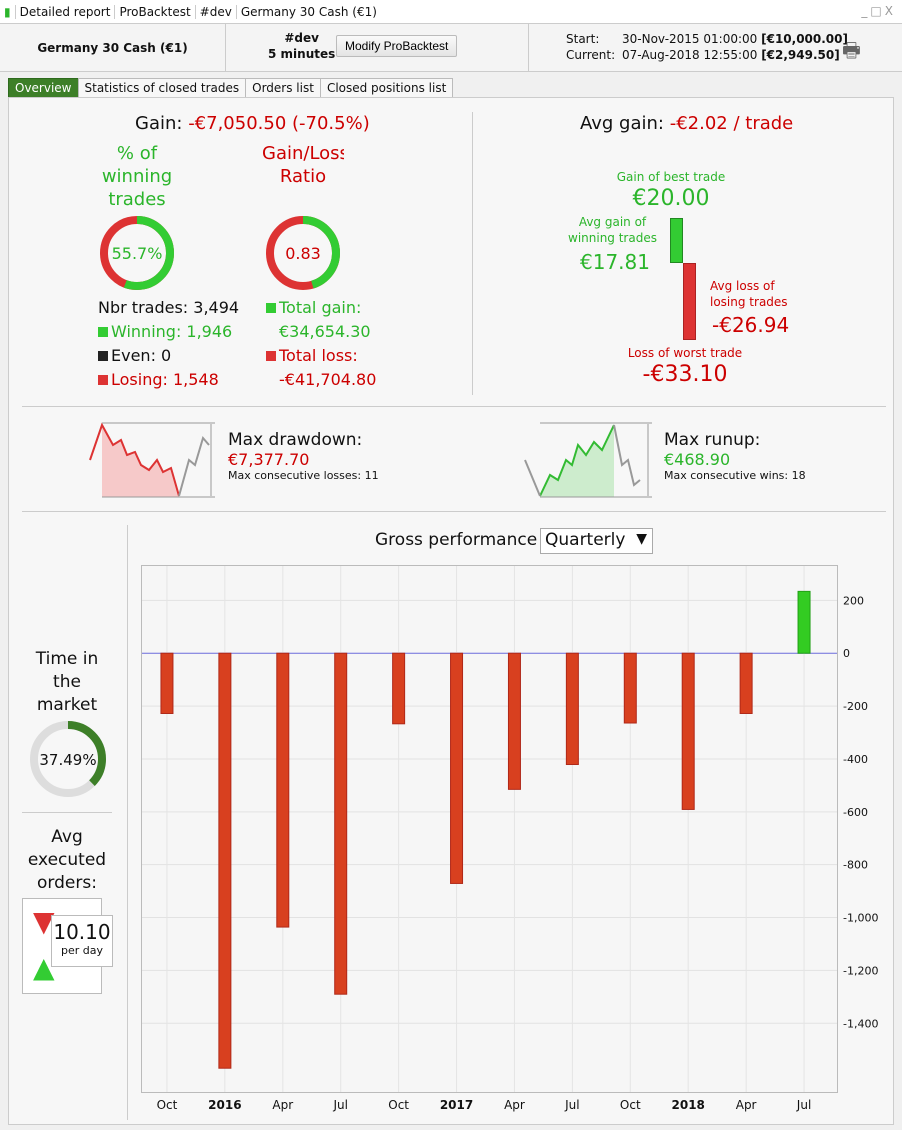 This screenshot has height=1130, width=902. What do you see at coordinates (855, 812) in the screenshot?
I see `y-tick-label: -600` at bounding box center [855, 812].